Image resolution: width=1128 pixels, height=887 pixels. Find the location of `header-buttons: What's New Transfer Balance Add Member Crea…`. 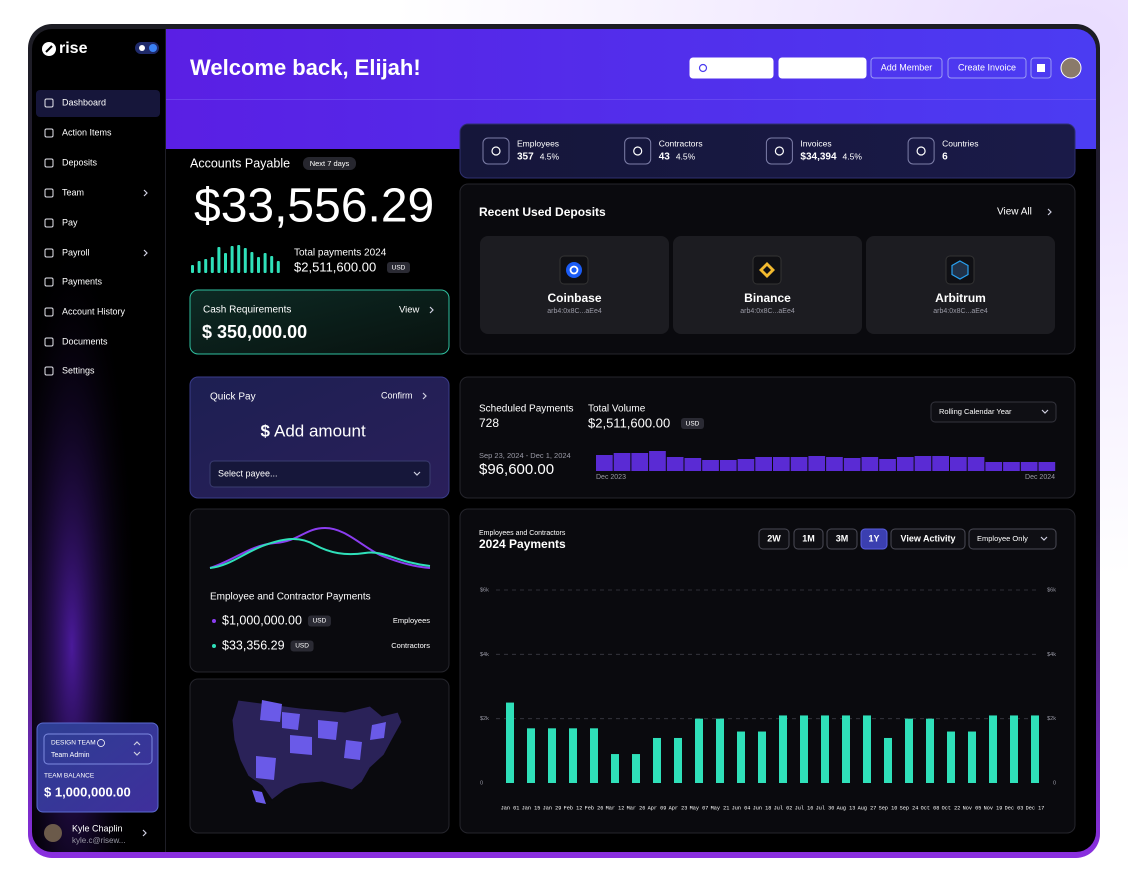

header-buttons: What's New Transfer Balance Add Member Crea… is located at coordinates (858, 68).